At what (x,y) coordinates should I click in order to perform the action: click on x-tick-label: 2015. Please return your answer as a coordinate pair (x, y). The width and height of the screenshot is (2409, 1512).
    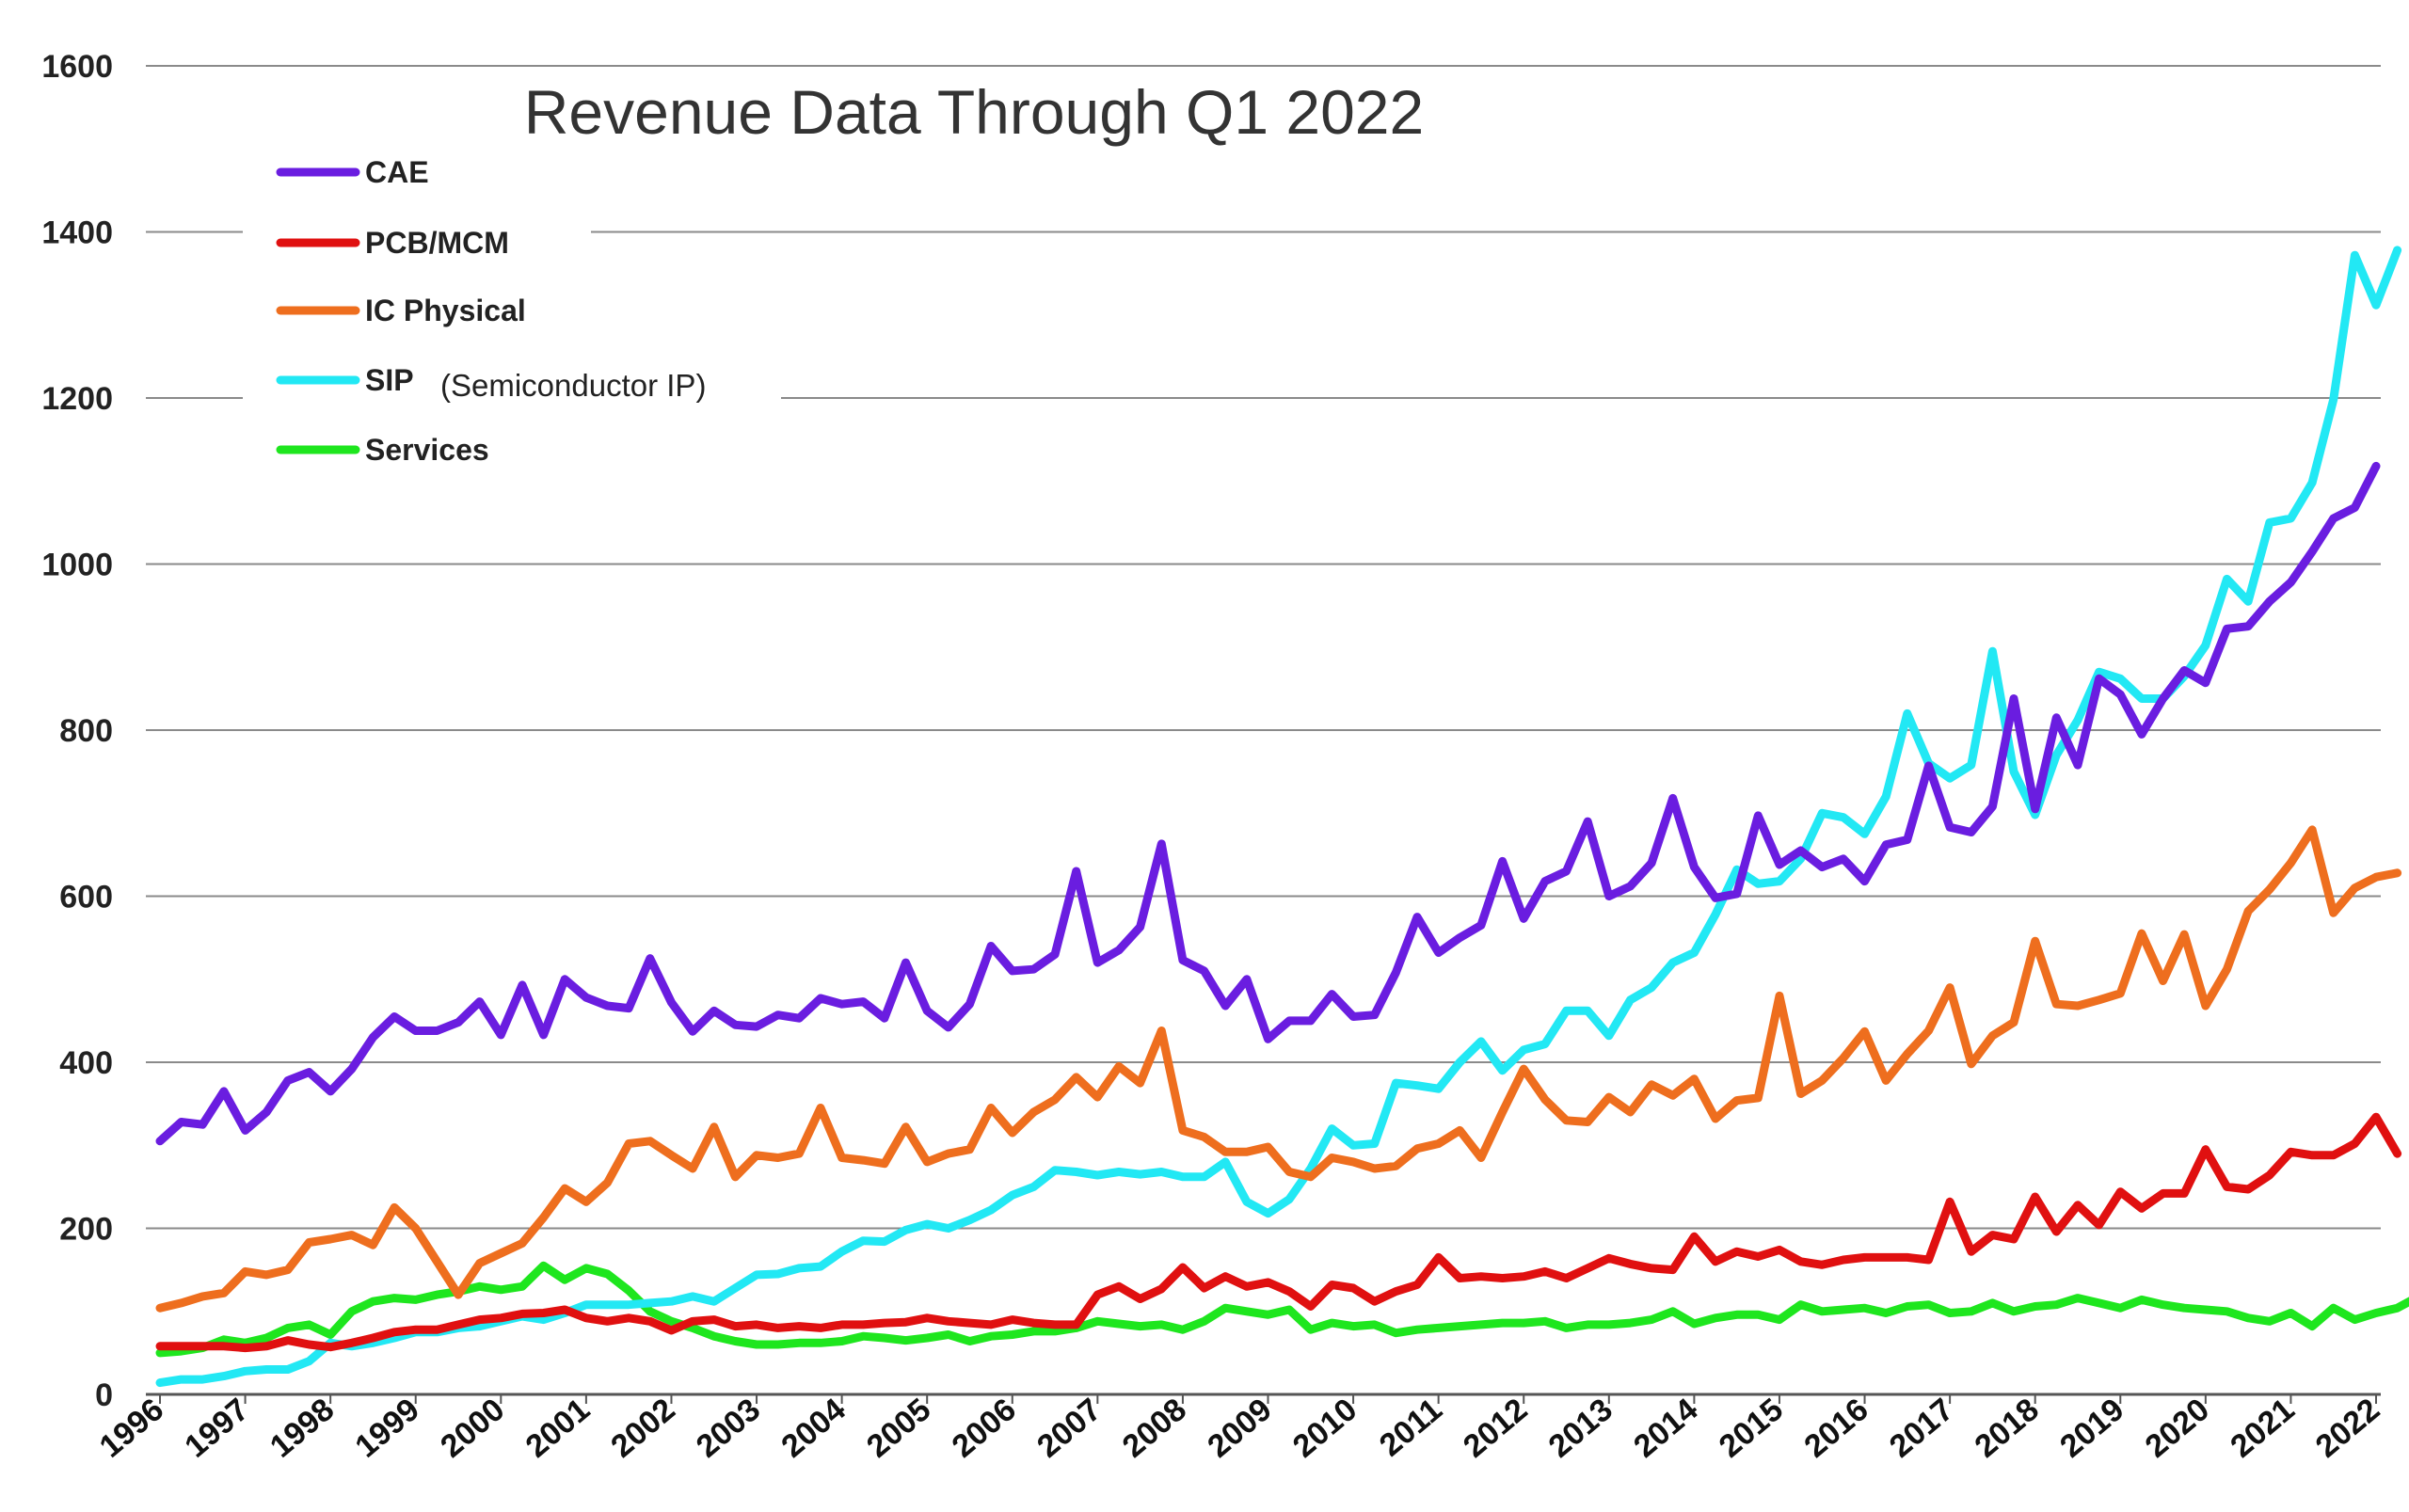
    Looking at the image, I should click on (1752, 1429).